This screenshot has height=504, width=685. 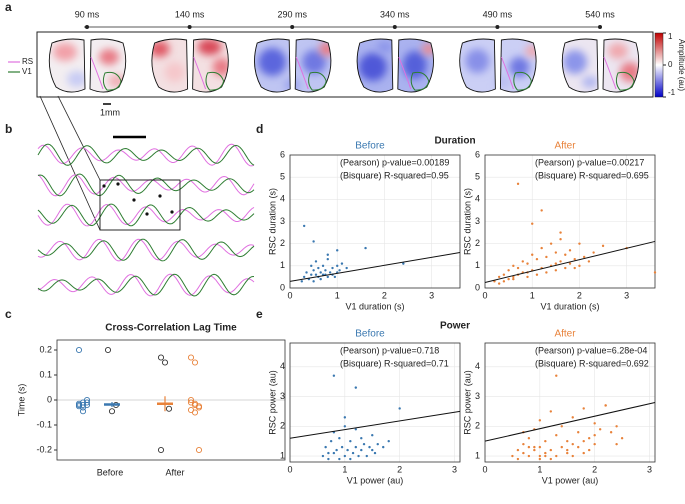 I want to click on zoom-line, so click(x=79, y=138).